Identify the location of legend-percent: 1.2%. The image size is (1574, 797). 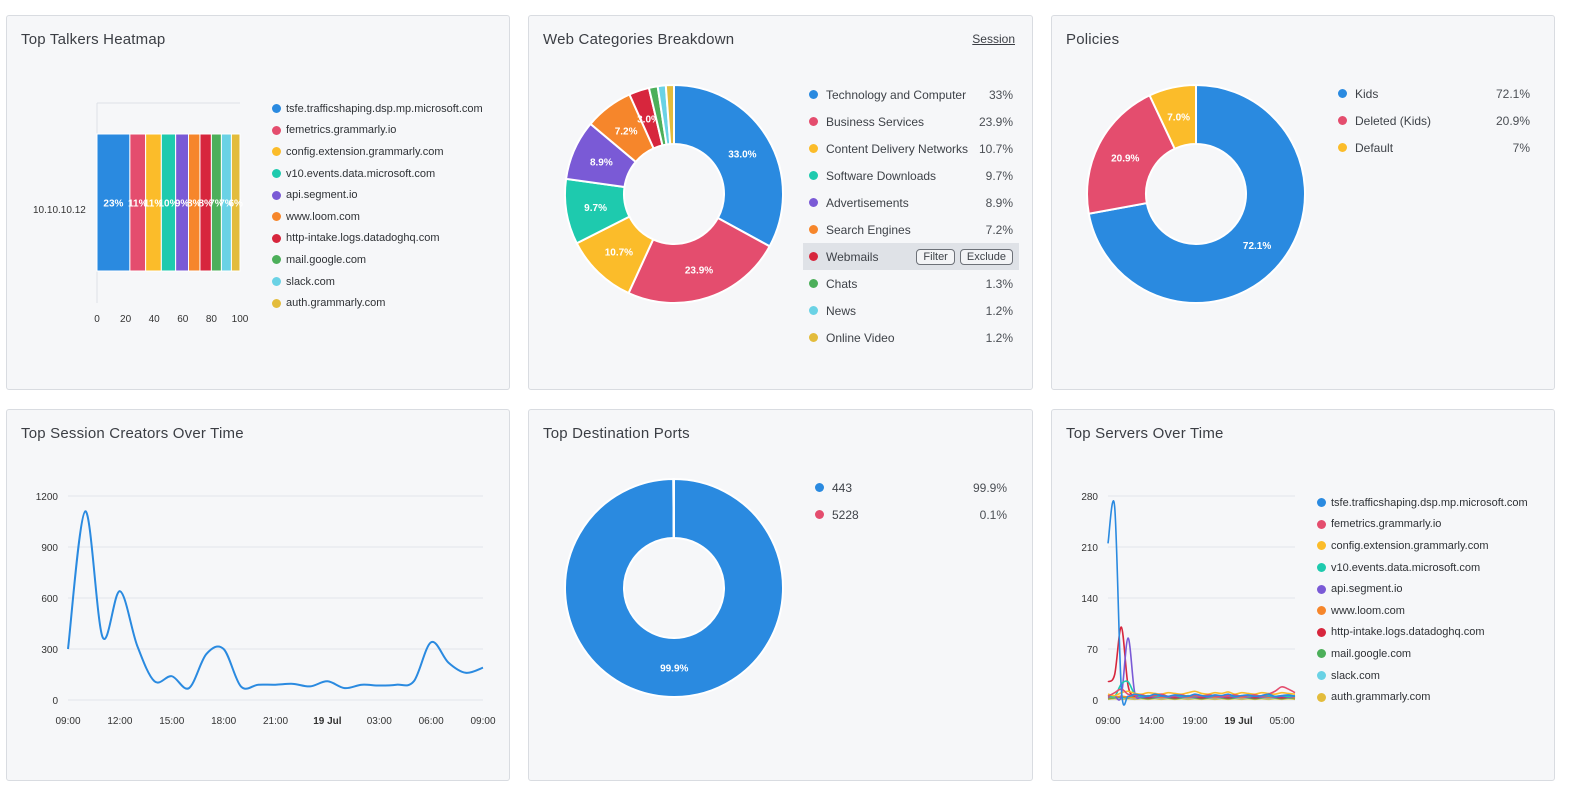
(999, 337).